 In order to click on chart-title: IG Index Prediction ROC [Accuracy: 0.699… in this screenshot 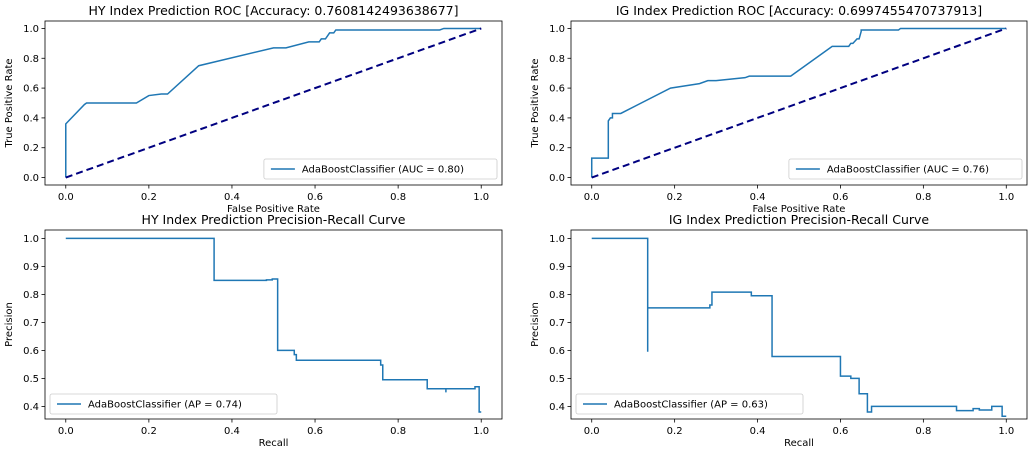, I will do `click(799, 10)`.